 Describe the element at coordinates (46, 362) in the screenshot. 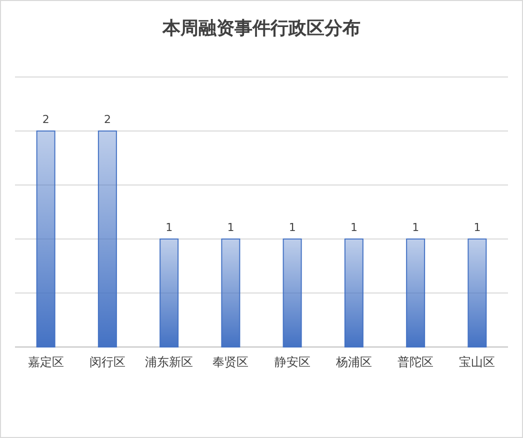

I see `x-tick-label: 嘉定区` at that location.